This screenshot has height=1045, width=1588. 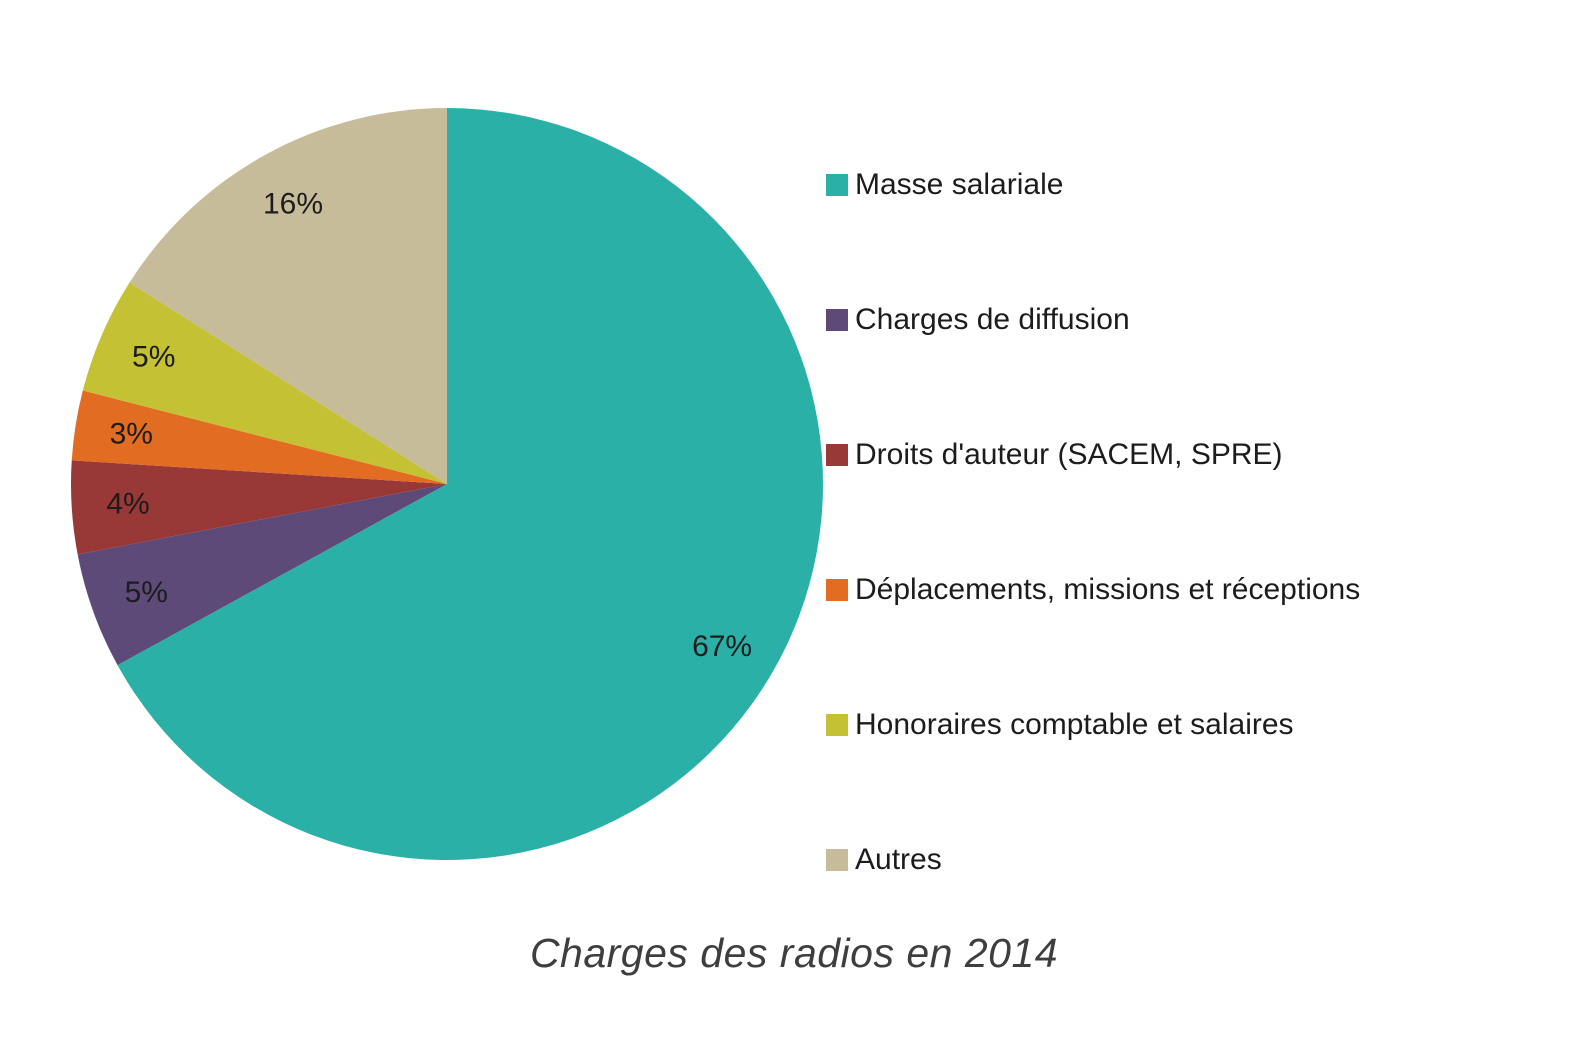 I want to click on pie-slice-autres, so click(x=288, y=296).